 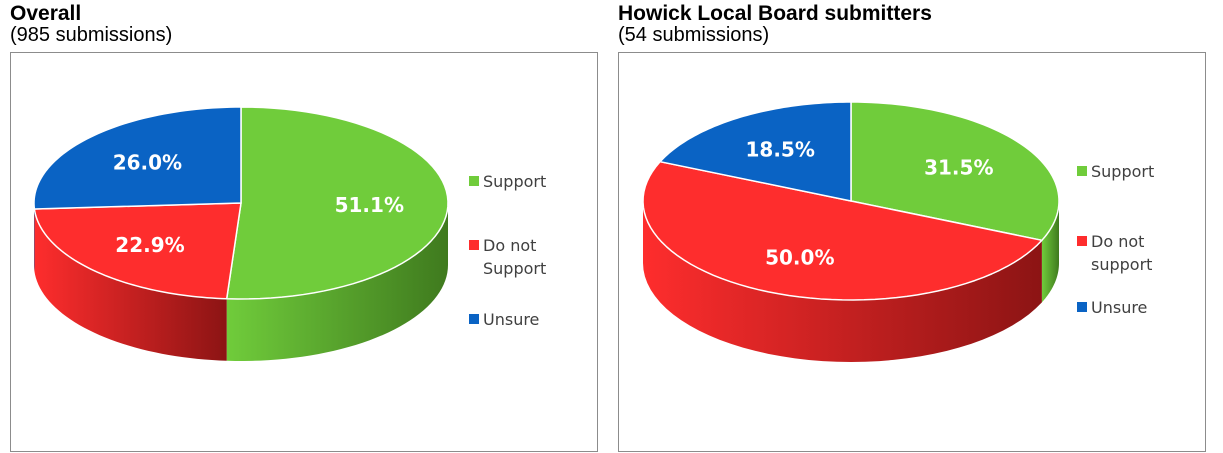 What do you see at coordinates (1121, 264) in the screenshot?
I see `legend-label: support` at bounding box center [1121, 264].